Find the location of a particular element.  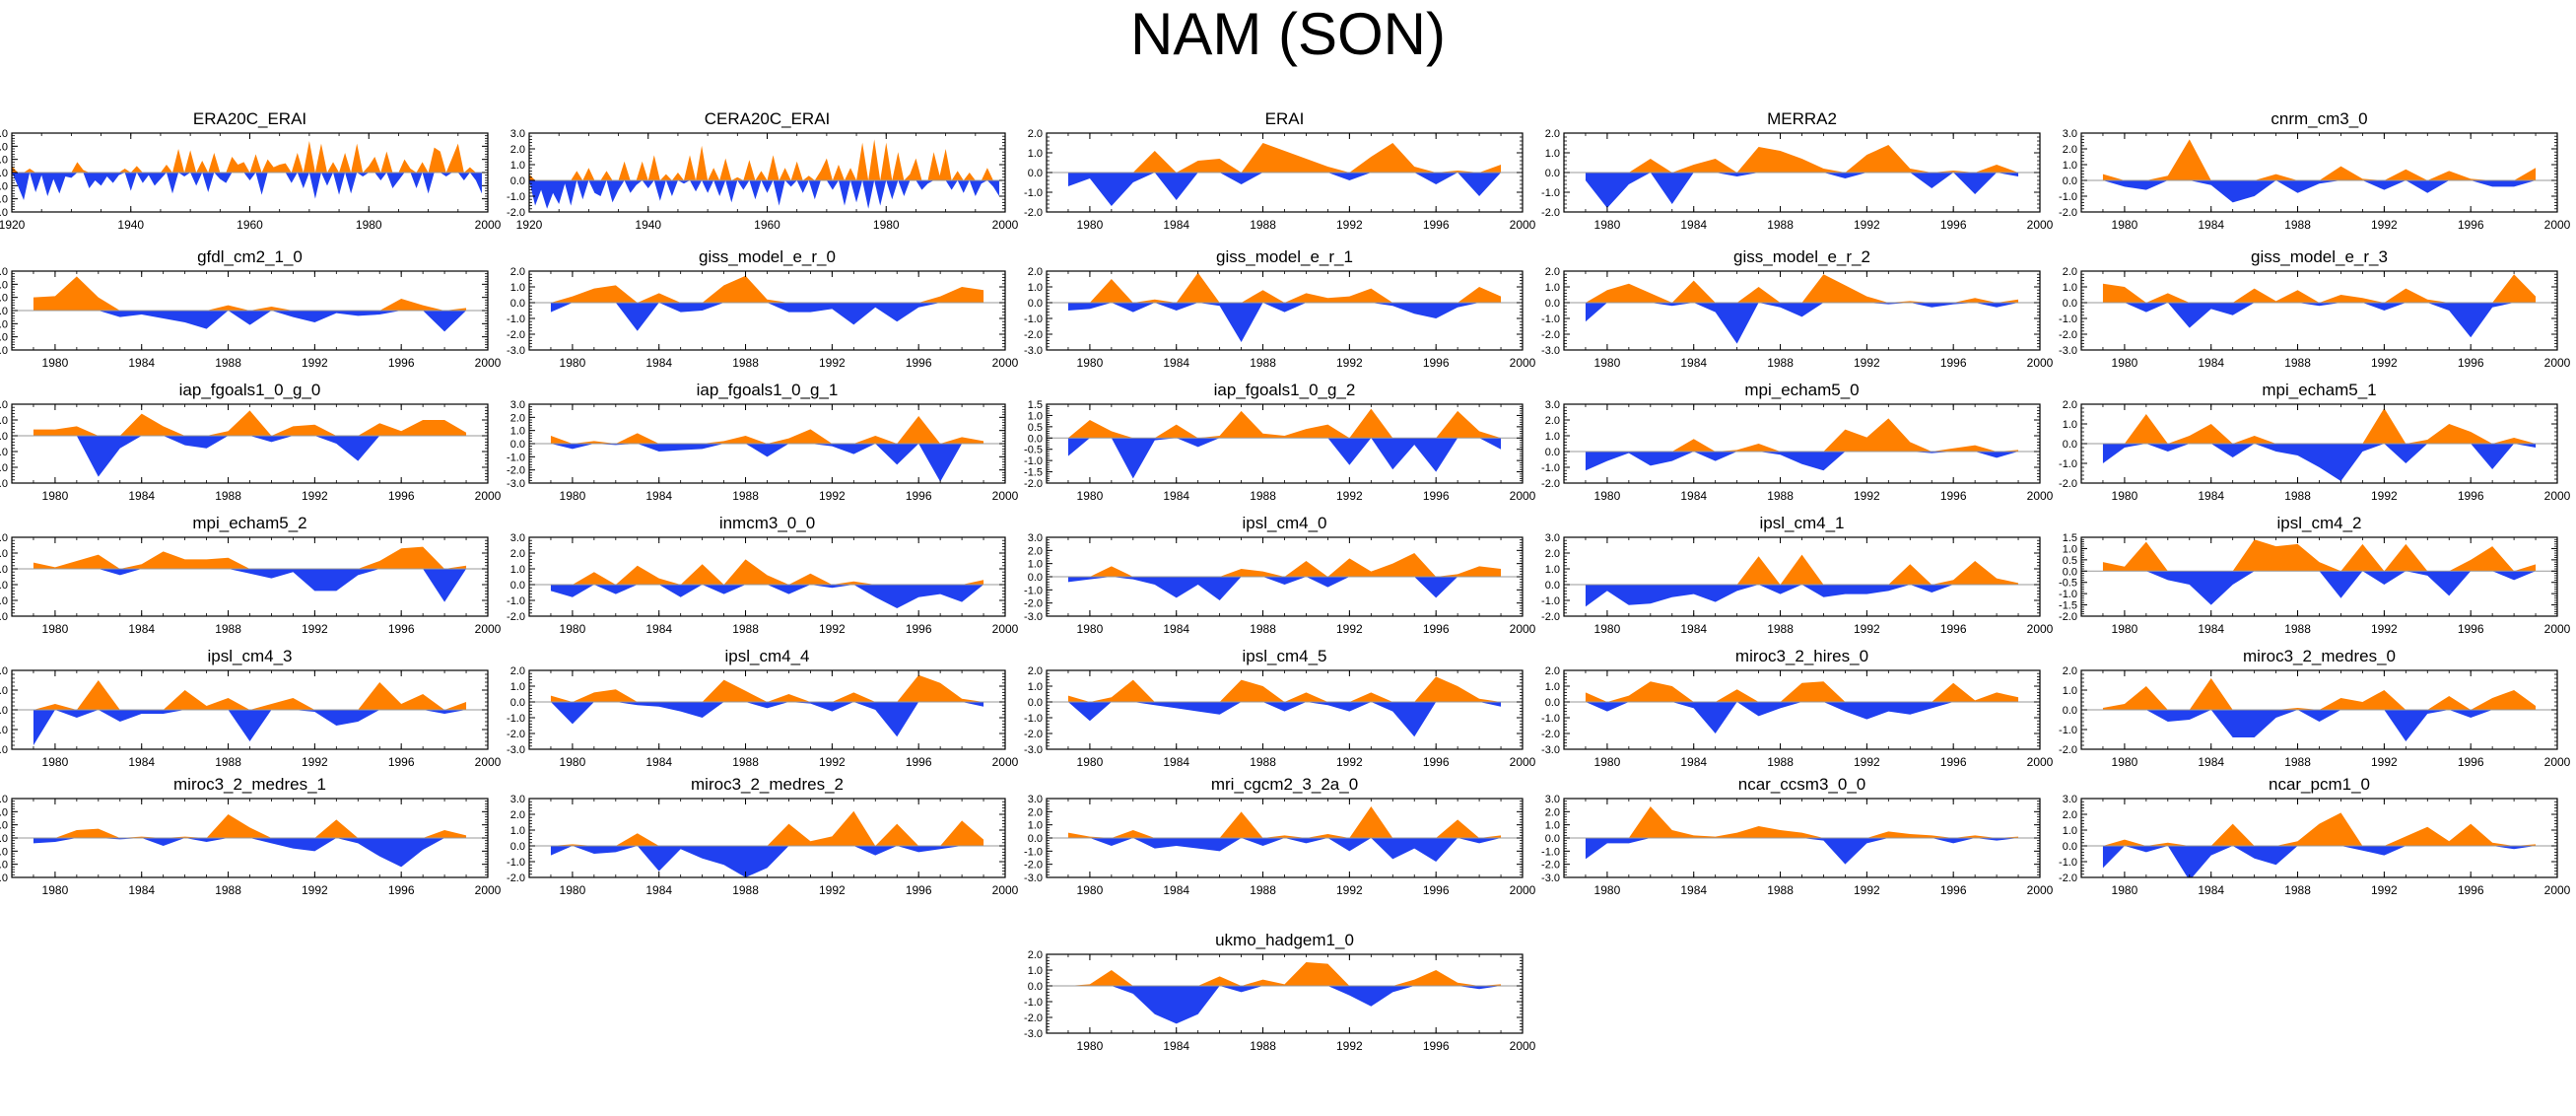

x-tick-label: 1960 is located at coordinates (767, 225).